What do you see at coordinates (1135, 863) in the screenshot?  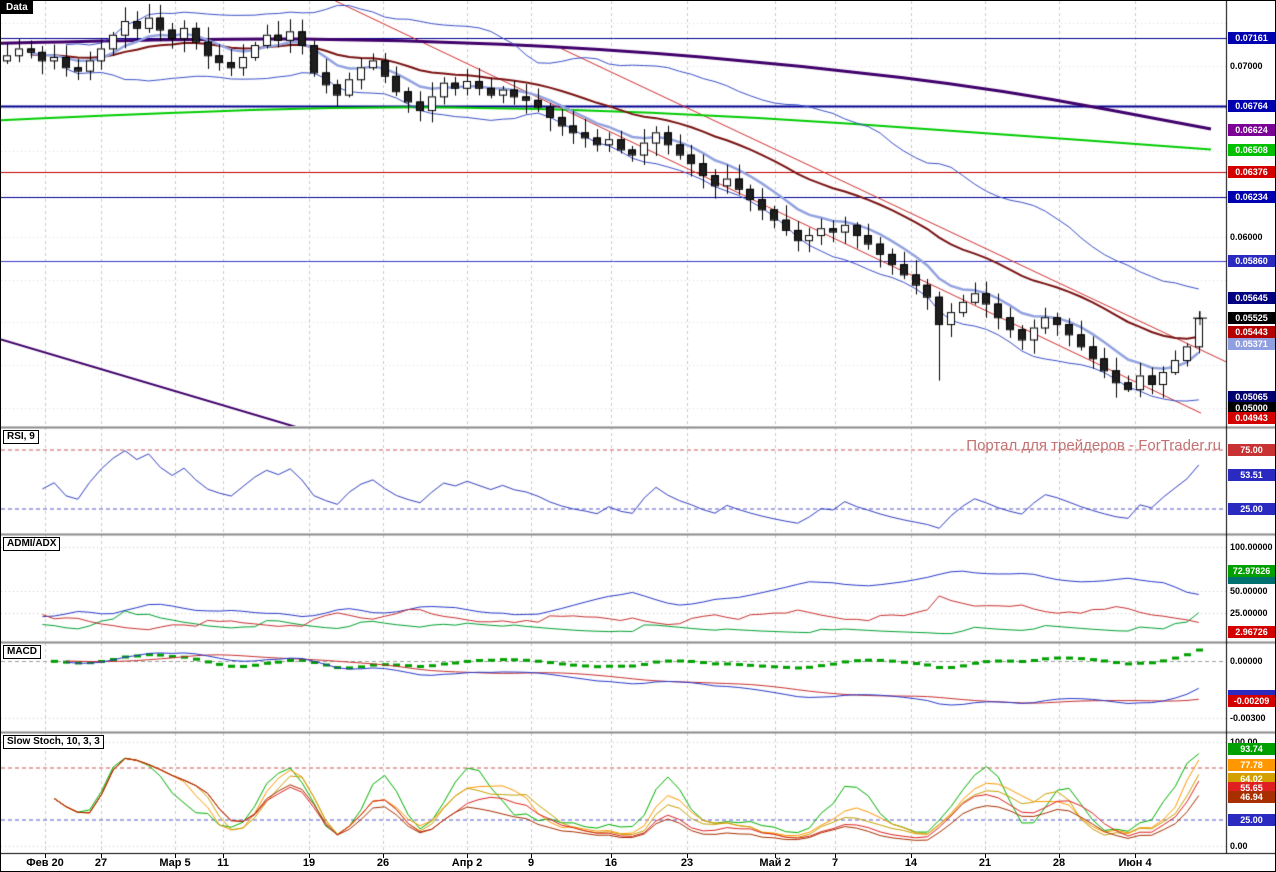 I see `time-label: Июн 4` at bounding box center [1135, 863].